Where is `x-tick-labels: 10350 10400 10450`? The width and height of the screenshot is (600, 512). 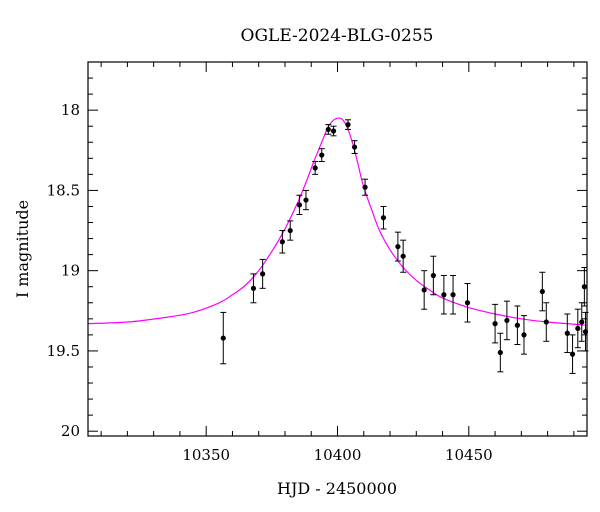
x-tick-labels: 10350 10400 10450 is located at coordinates (337, 455).